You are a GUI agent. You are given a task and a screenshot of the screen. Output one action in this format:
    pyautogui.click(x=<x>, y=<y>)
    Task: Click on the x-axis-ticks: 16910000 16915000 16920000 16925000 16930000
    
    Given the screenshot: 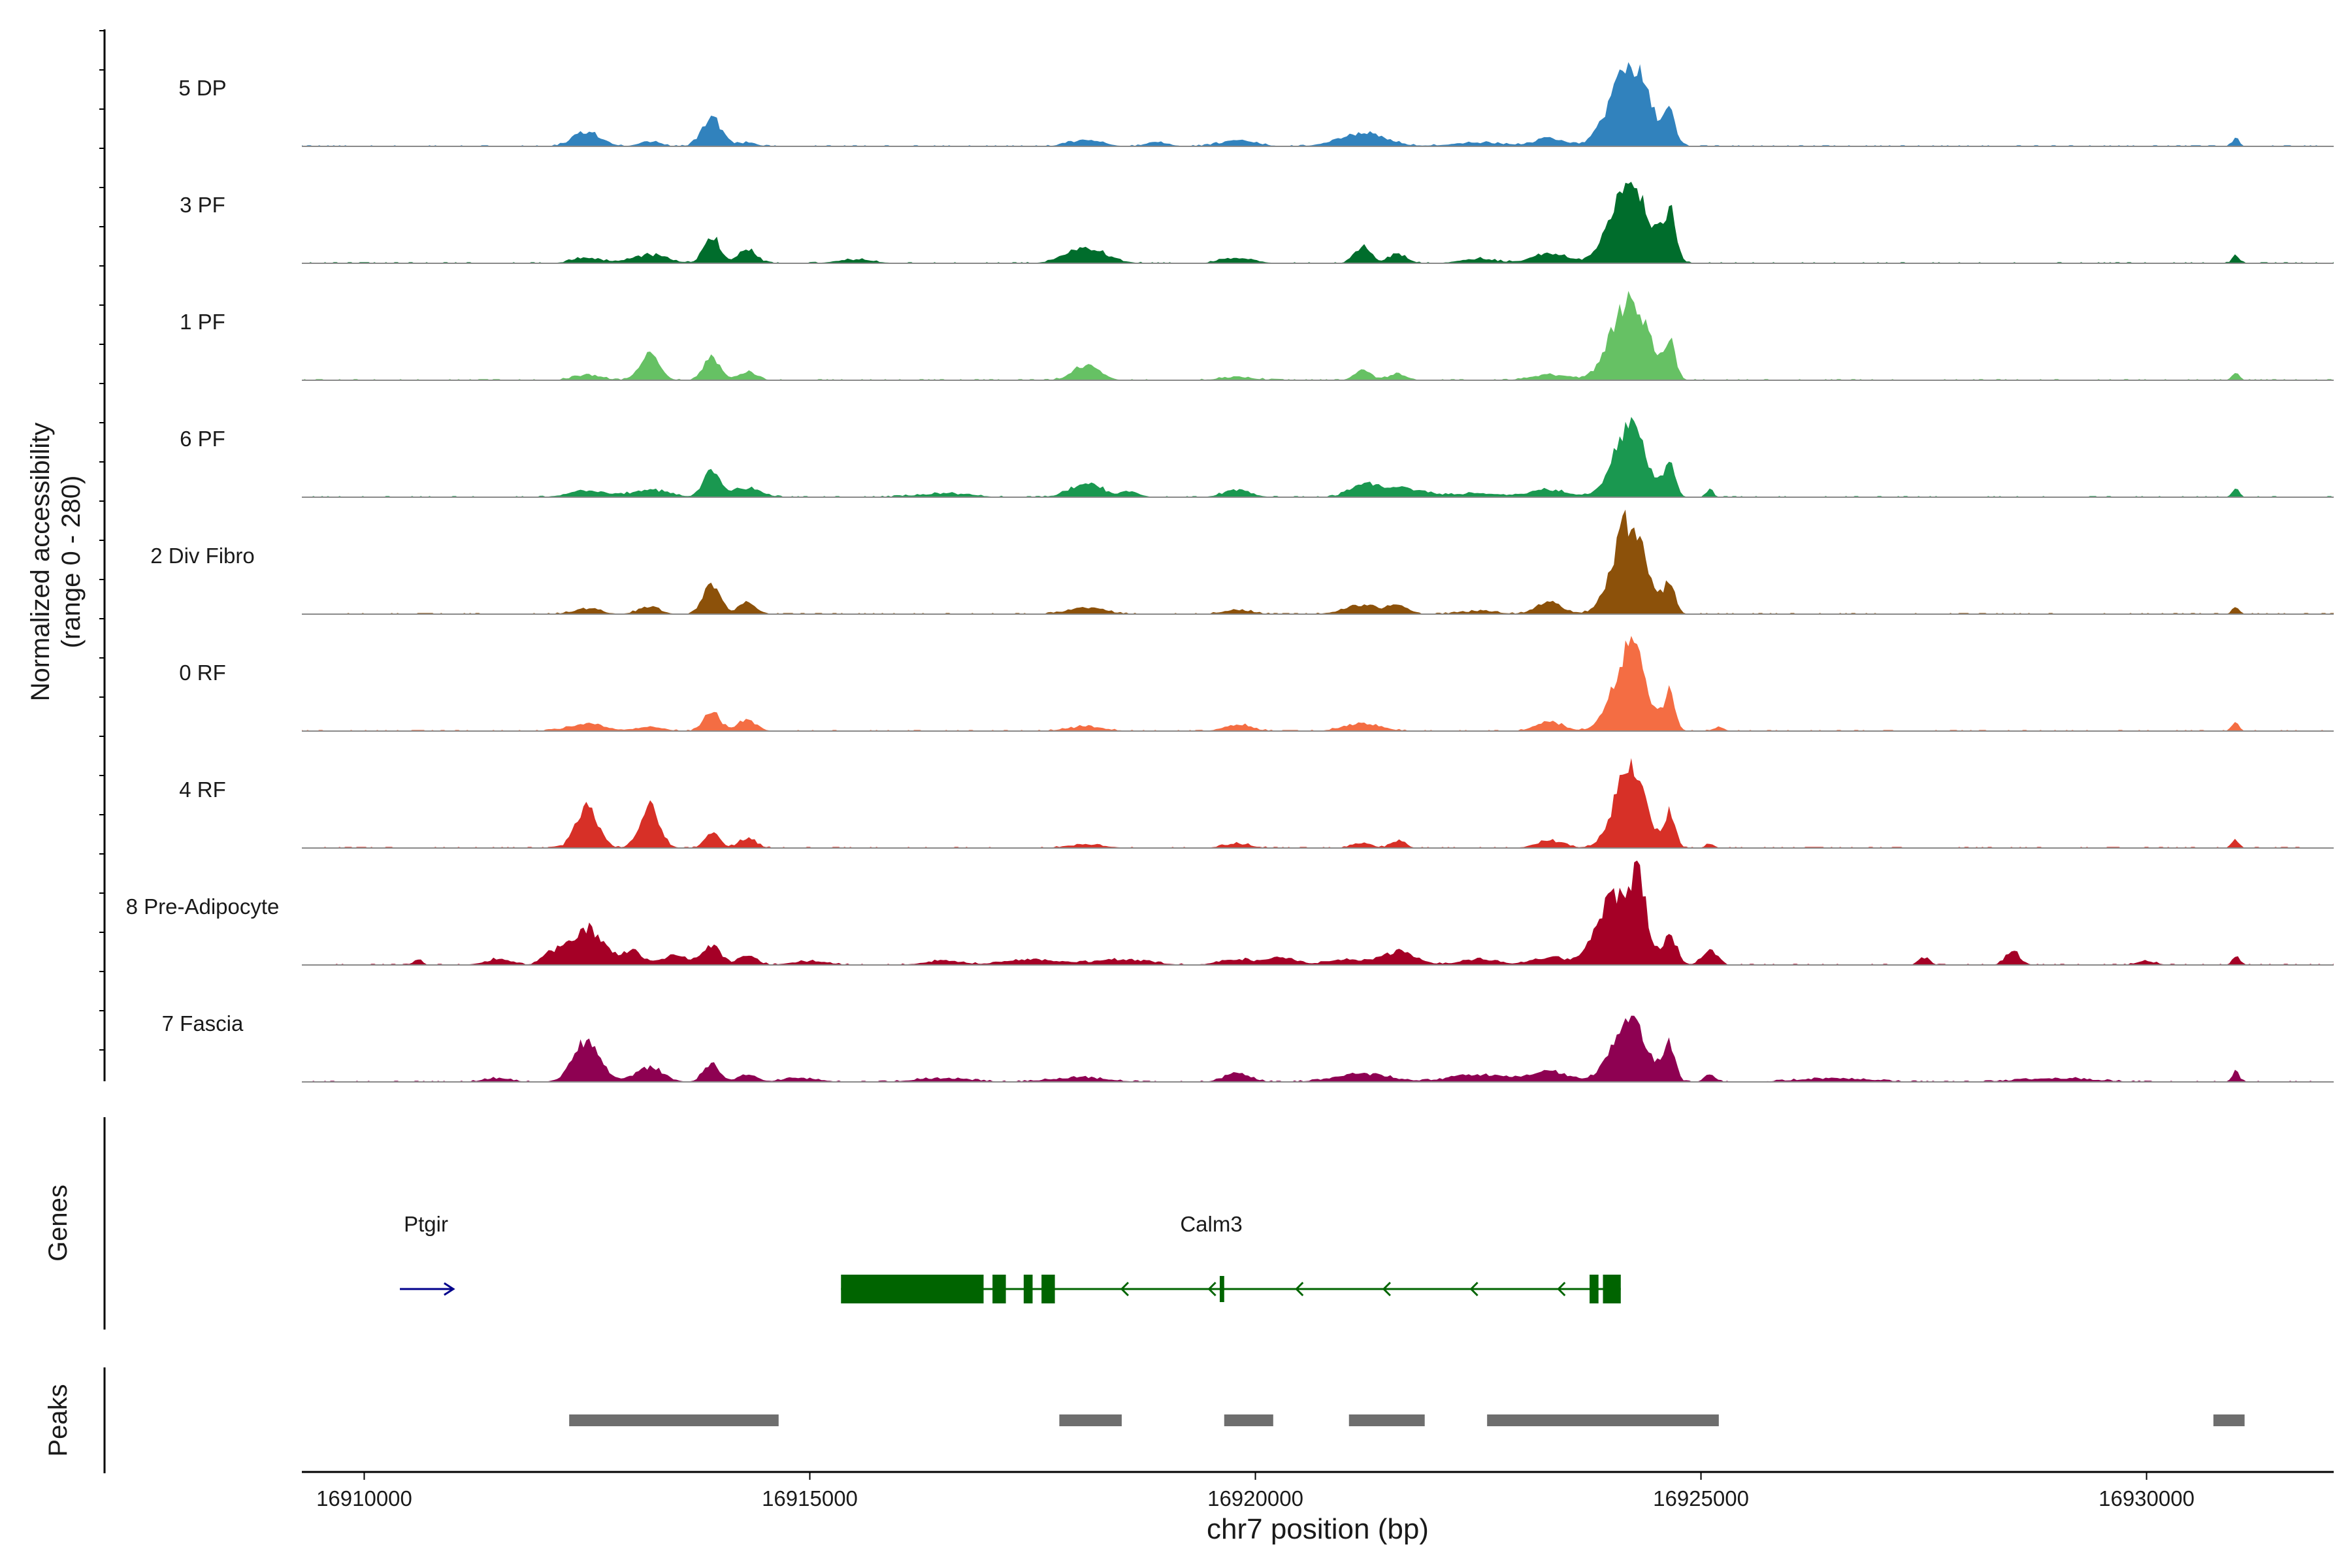 What is the action you would take?
    pyautogui.click(x=1255, y=1491)
    